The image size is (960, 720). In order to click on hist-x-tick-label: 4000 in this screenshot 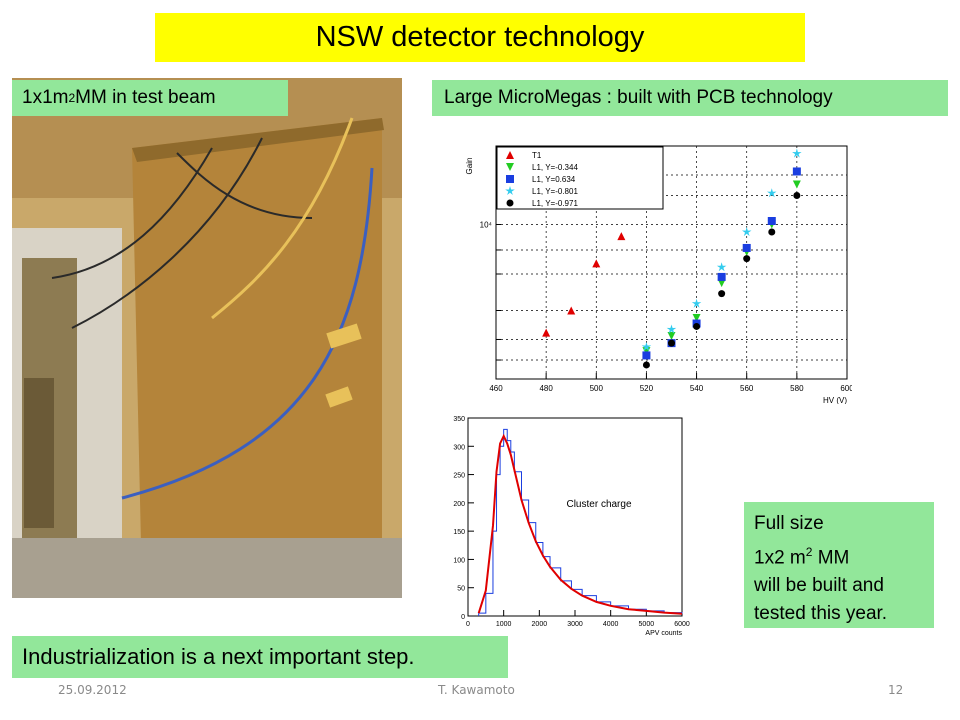, I will do `click(611, 624)`.